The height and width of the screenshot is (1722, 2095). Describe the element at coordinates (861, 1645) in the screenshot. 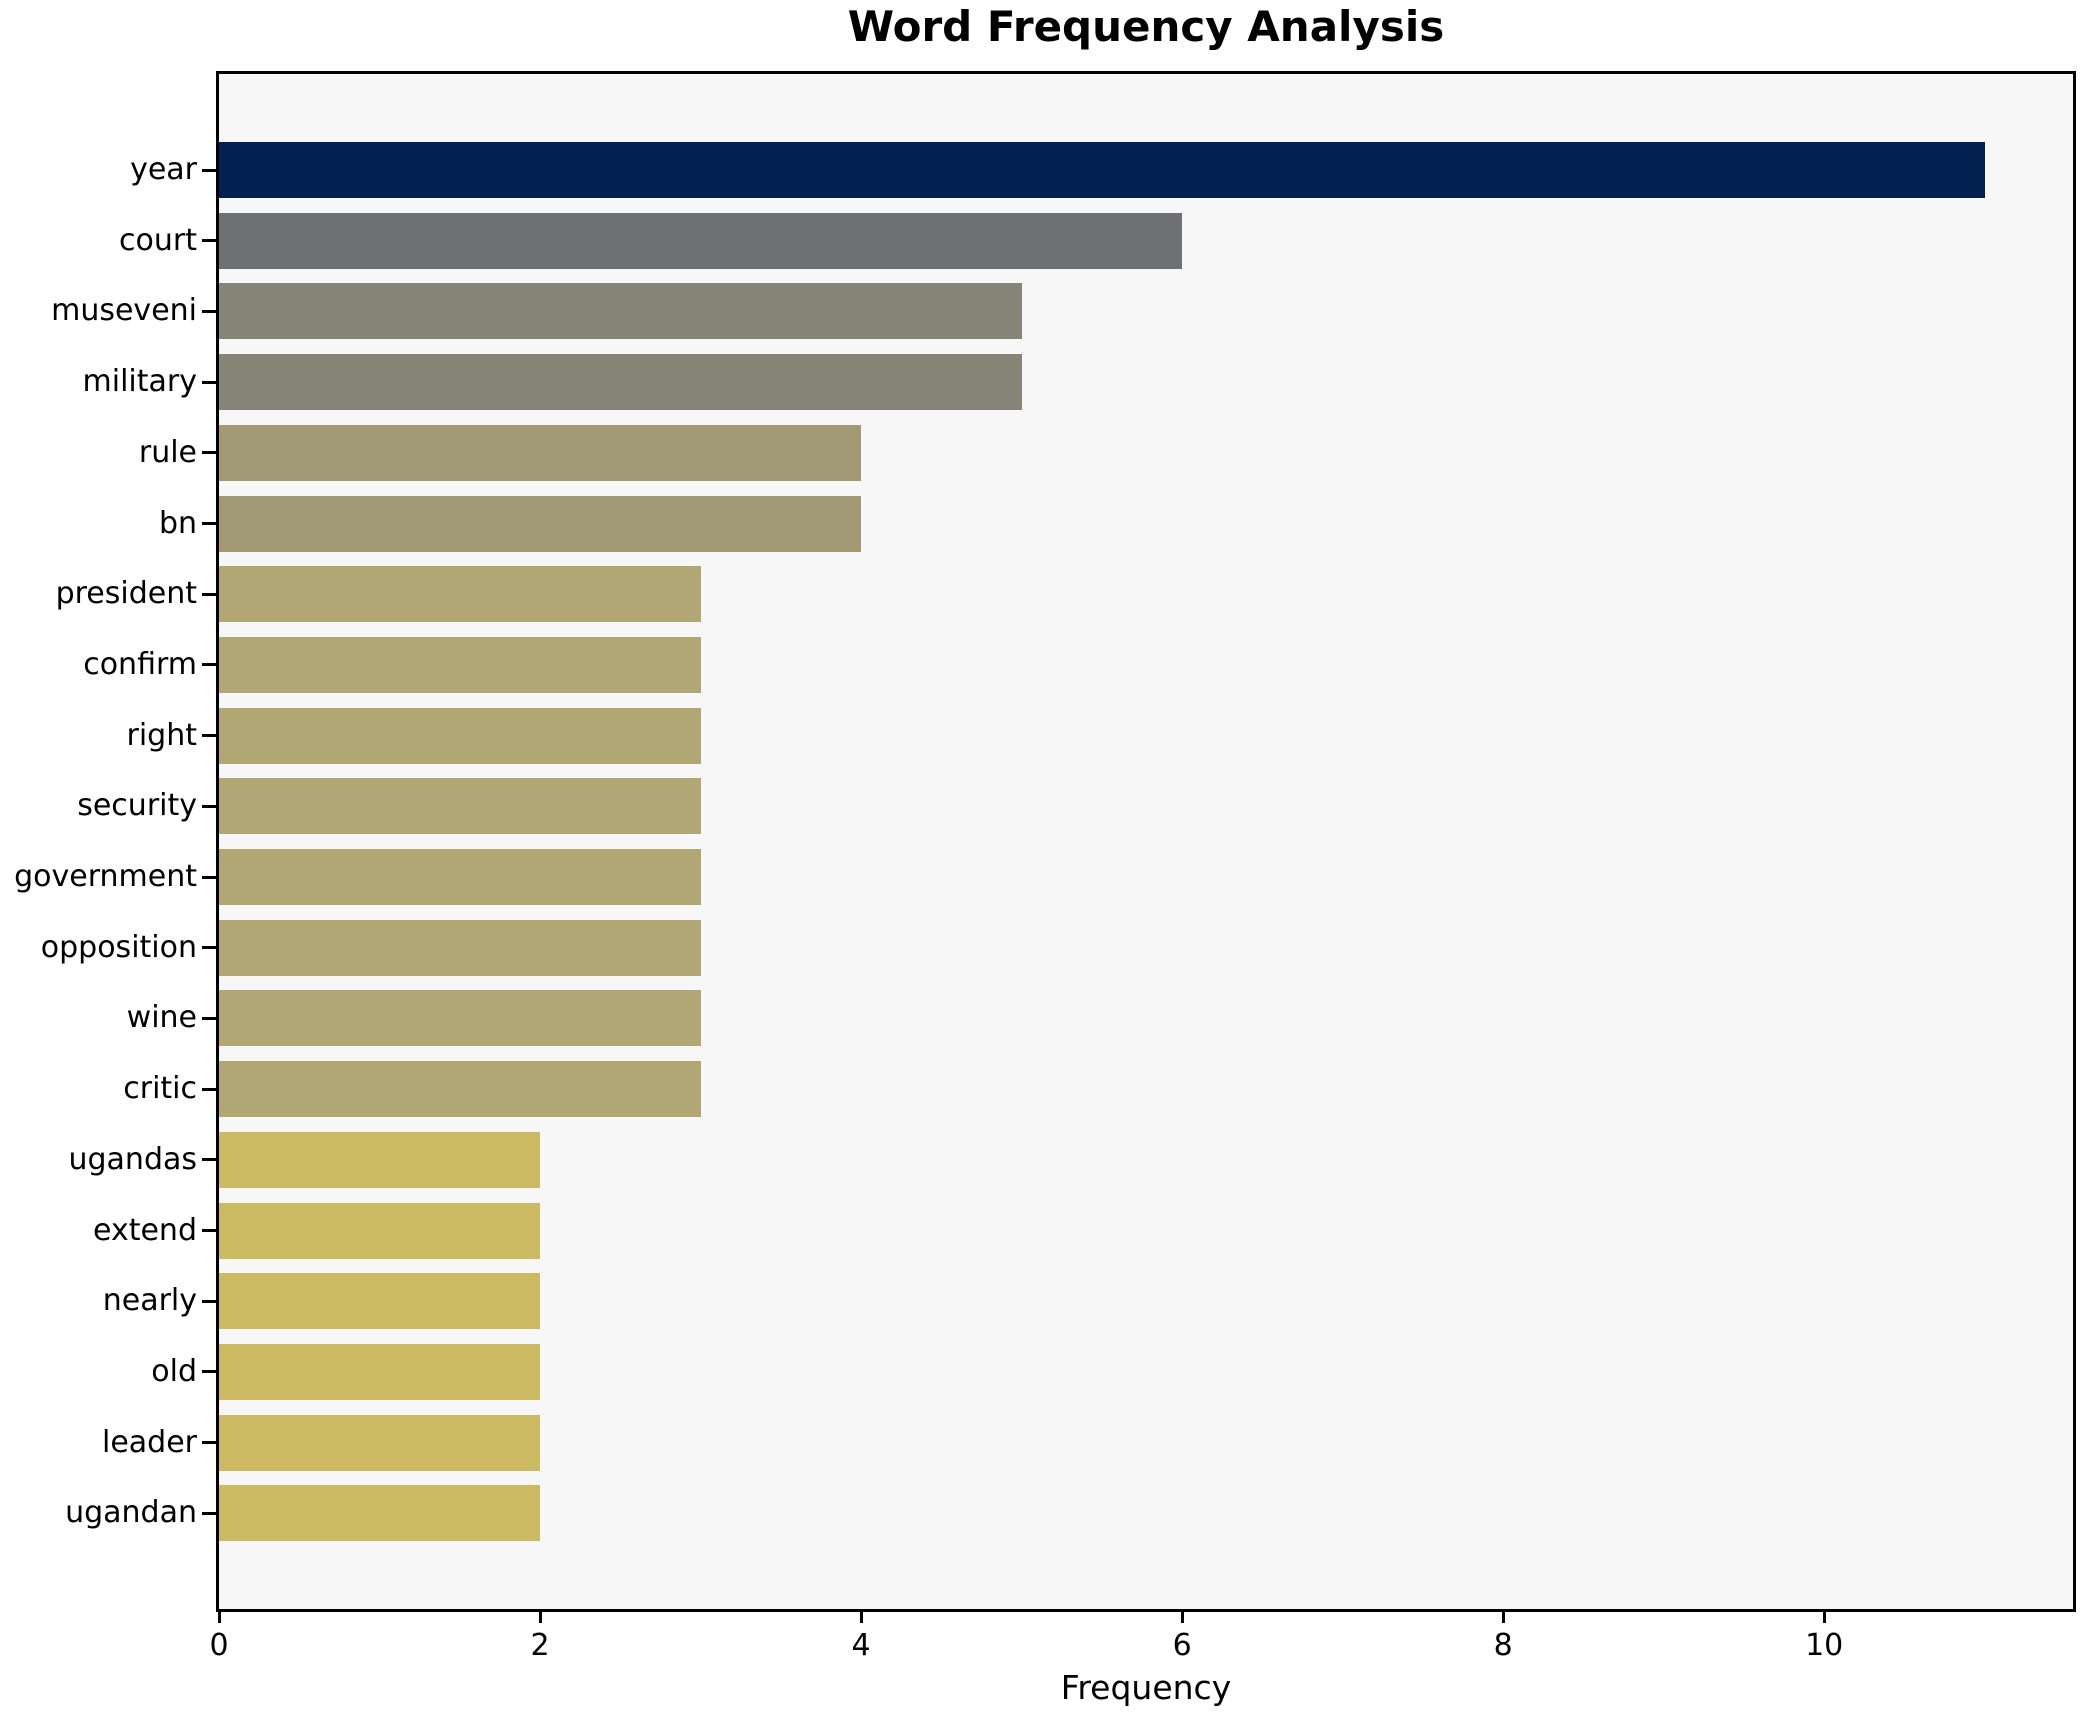

I see `x-tick-label-4: 4` at that location.